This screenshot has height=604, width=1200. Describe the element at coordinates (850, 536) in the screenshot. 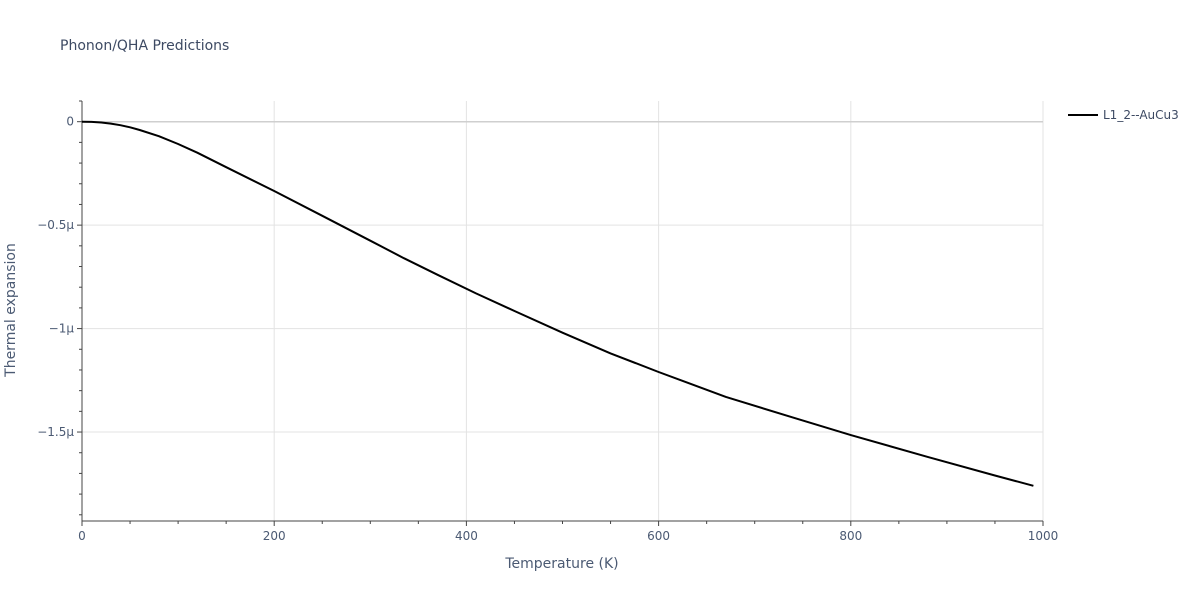

I see `x-tick-label: 800` at that location.